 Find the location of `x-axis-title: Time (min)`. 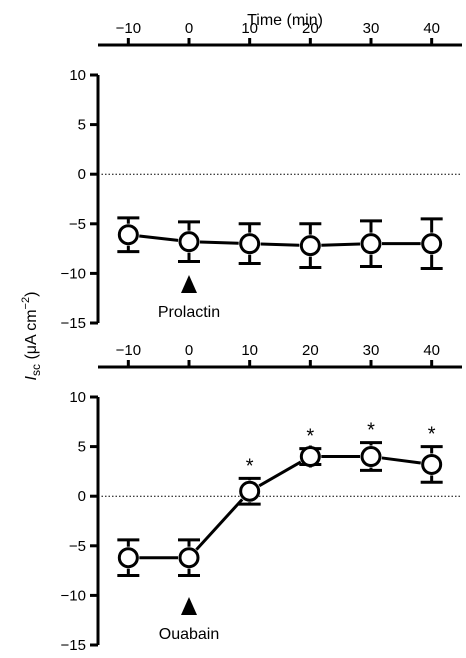

x-axis-title: Time (min) is located at coordinates (285, 20).